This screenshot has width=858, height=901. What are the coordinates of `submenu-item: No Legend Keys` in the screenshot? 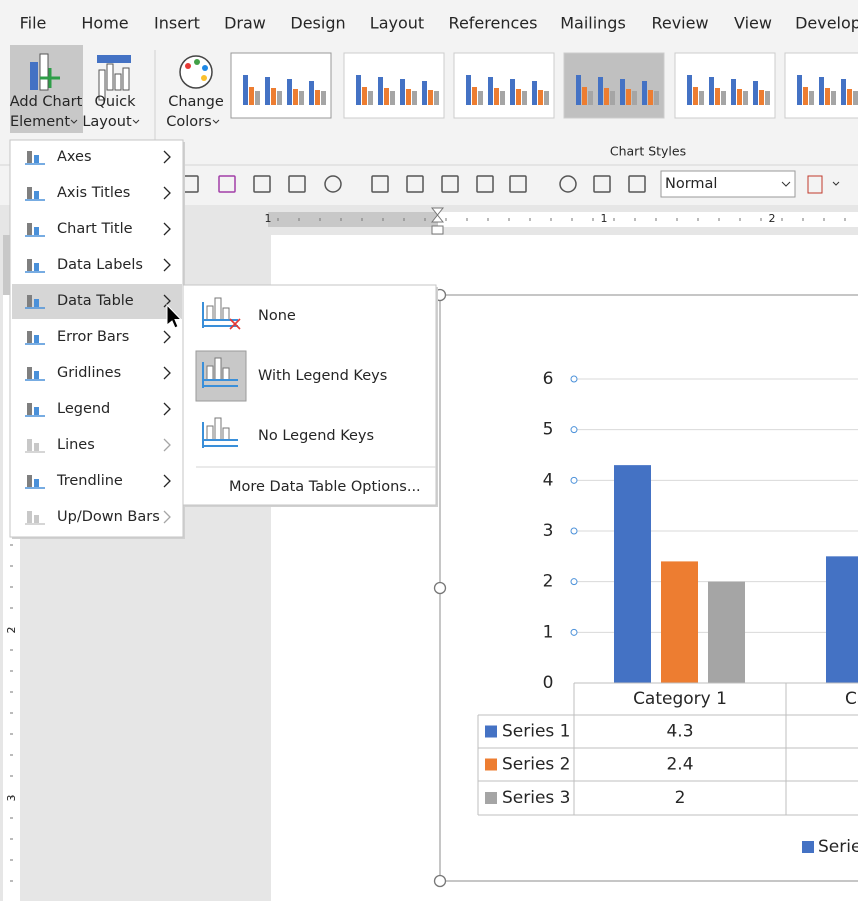 It's located at (316, 436).